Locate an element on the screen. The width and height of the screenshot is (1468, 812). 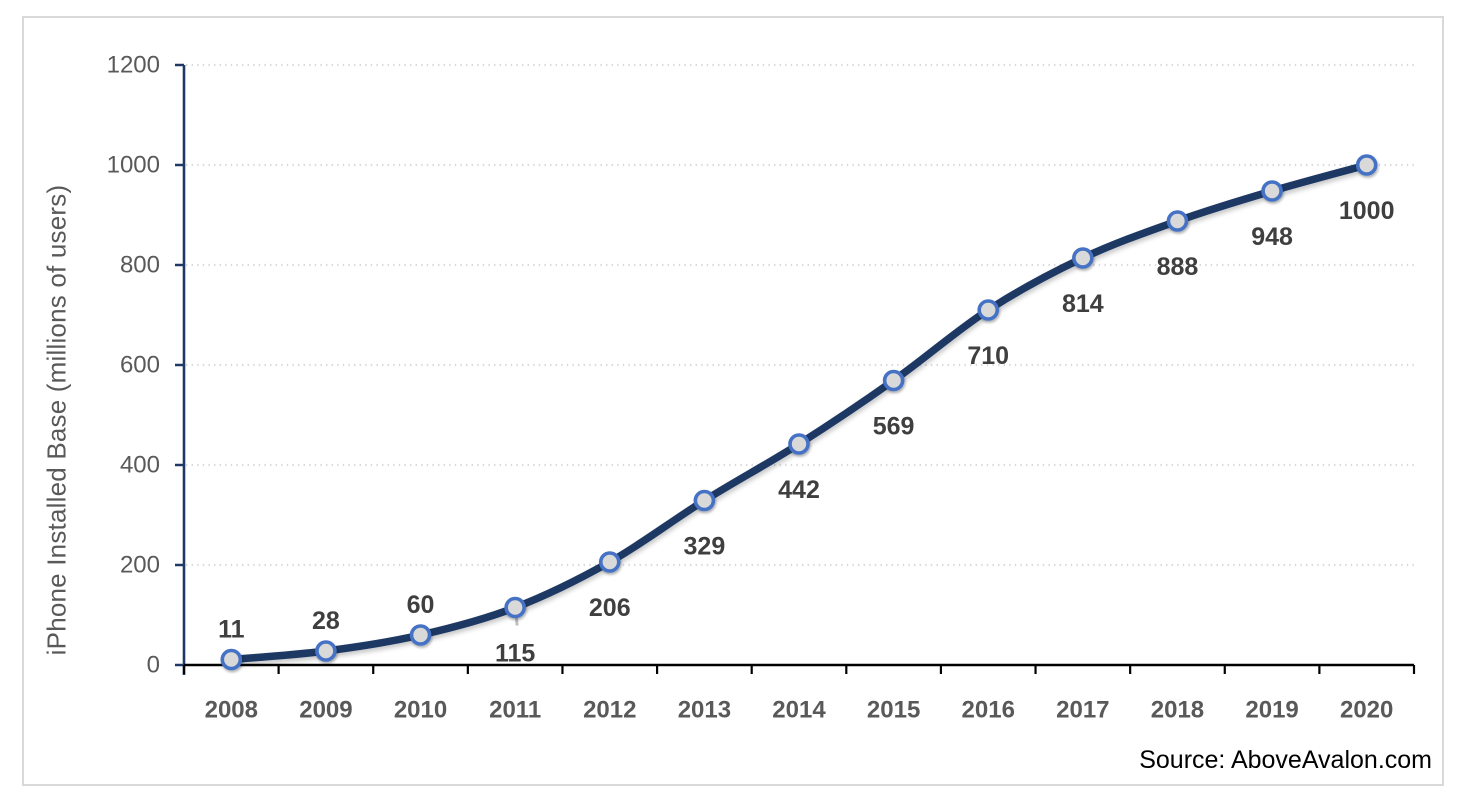
data-label-2010: 60 is located at coordinates (421, 605).